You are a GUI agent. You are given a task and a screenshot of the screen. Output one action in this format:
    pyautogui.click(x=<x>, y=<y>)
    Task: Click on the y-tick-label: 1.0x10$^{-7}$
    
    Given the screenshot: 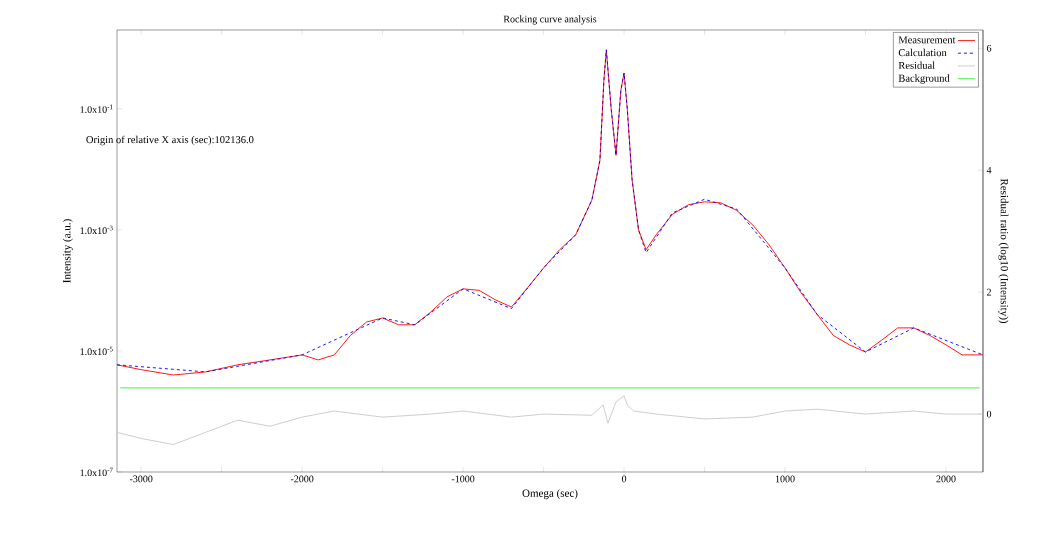 What is the action you would take?
    pyautogui.click(x=96, y=472)
    